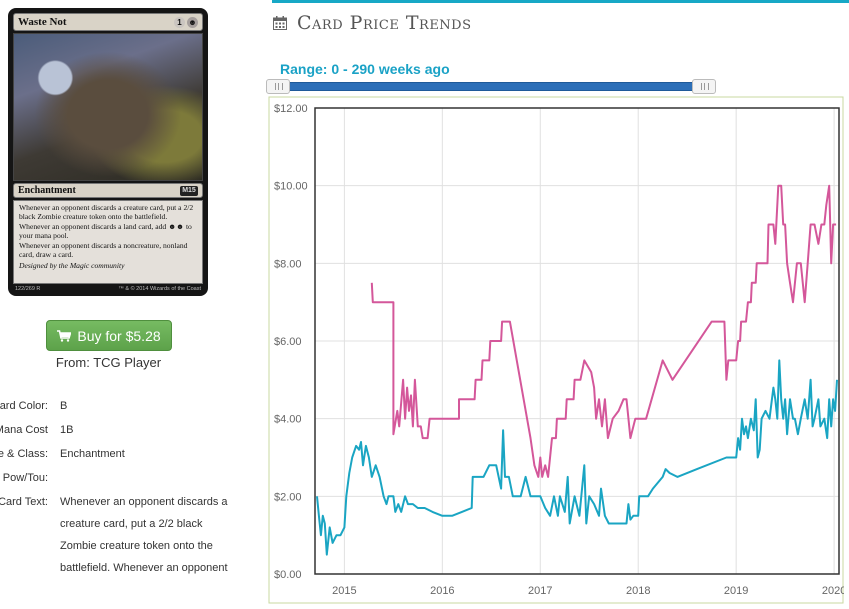 Image resolution: width=849 pixels, height=609 pixels. I want to click on card-name: Waste Not, so click(42, 22).